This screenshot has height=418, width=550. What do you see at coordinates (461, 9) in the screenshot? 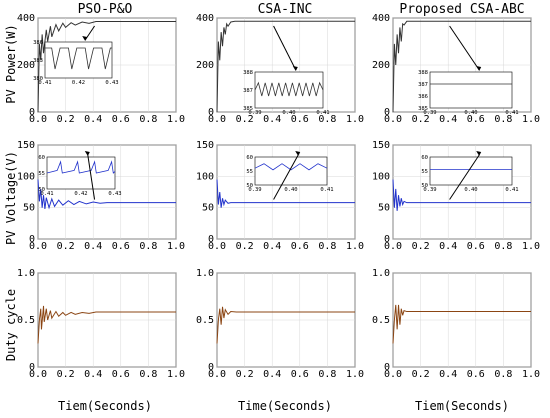
I see `column-title-csa-abc: Proposed CSA-ABC` at bounding box center [461, 9].